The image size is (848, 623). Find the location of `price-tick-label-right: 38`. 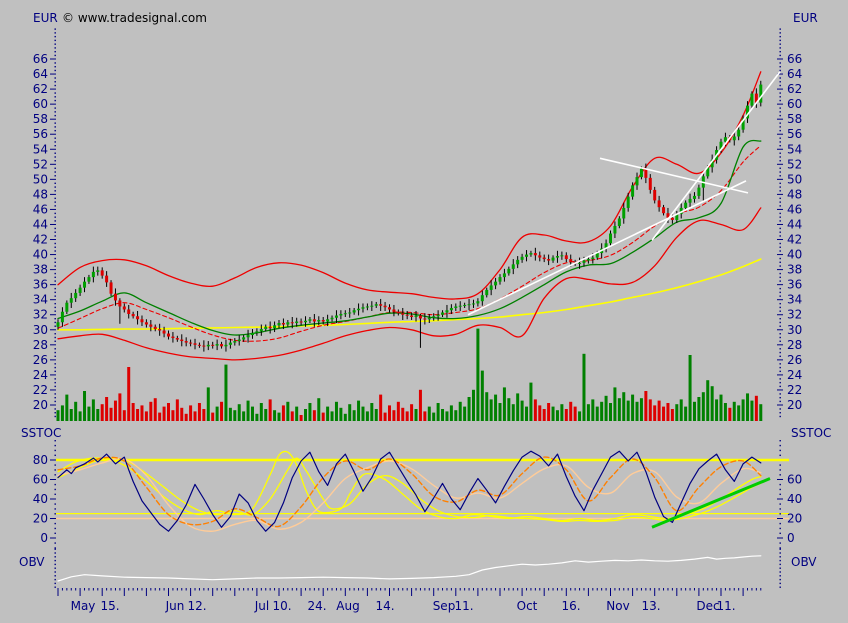

price-tick-label-right: 38 is located at coordinates (794, 270).